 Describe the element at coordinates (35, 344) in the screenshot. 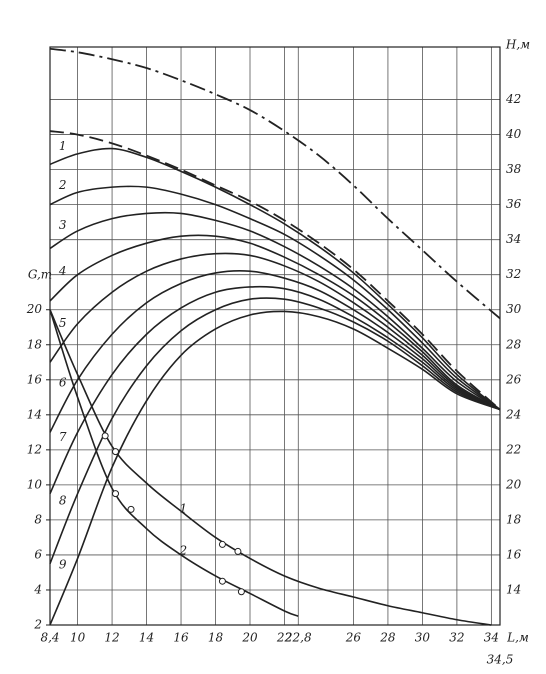

I see `y-tick-label: 18` at that location.